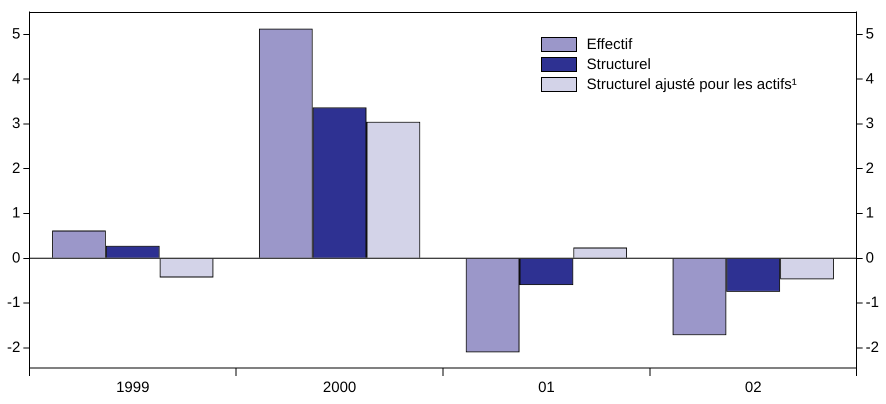 The width and height of the screenshot is (886, 404). Describe the element at coordinates (16, 34) in the screenshot. I see `y-tick-label: 5` at that location.